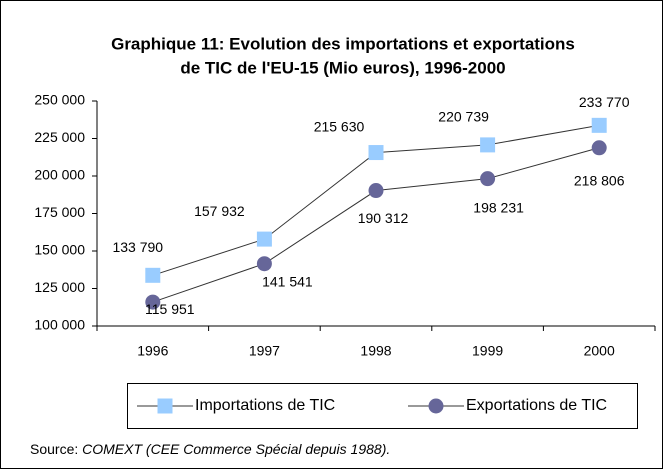 The height and width of the screenshot is (469, 663). I want to click on x-tick-label: 2000, so click(599, 351).